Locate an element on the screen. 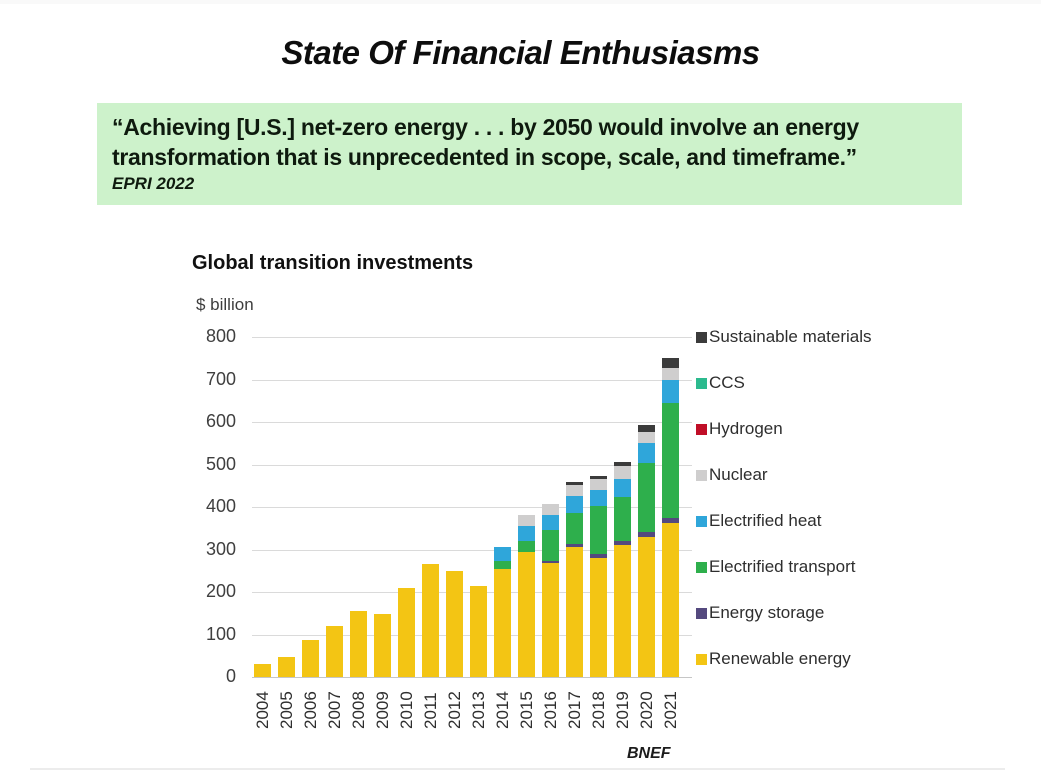 This screenshot has width=1041, height=771. x-tick-2015: 2015 is located at coordinates (526, 710).